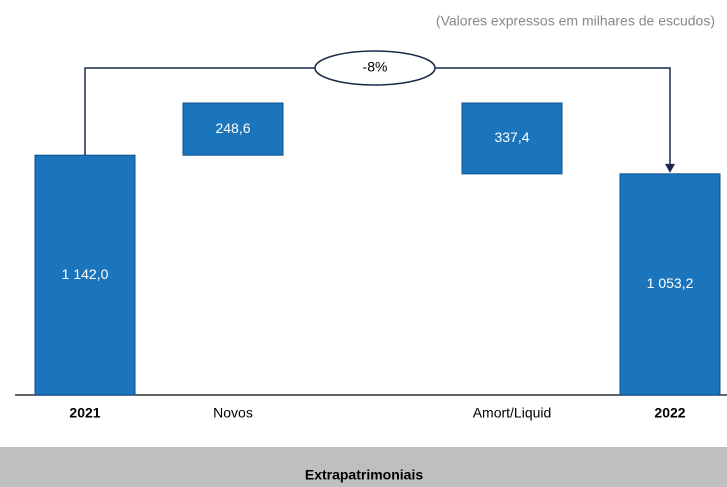 The height and width of the screenshot is (487, 727). I want to click on annotation-ellipse, so click(375, 68).